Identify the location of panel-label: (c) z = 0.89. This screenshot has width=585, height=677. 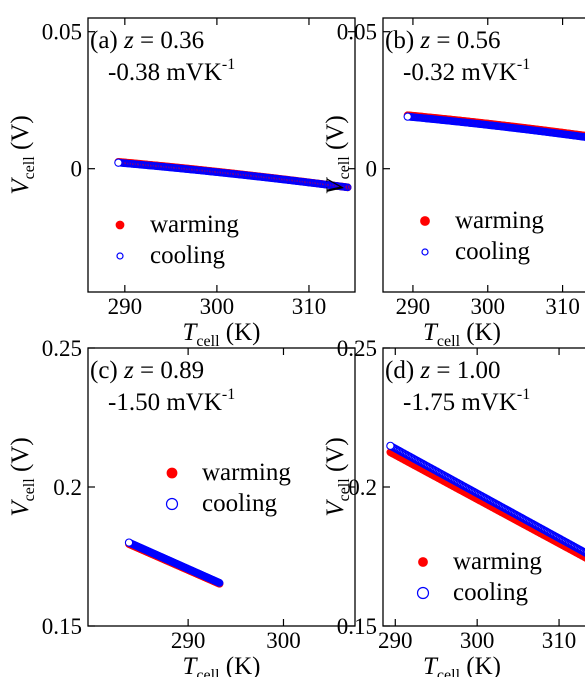
(147, 370).